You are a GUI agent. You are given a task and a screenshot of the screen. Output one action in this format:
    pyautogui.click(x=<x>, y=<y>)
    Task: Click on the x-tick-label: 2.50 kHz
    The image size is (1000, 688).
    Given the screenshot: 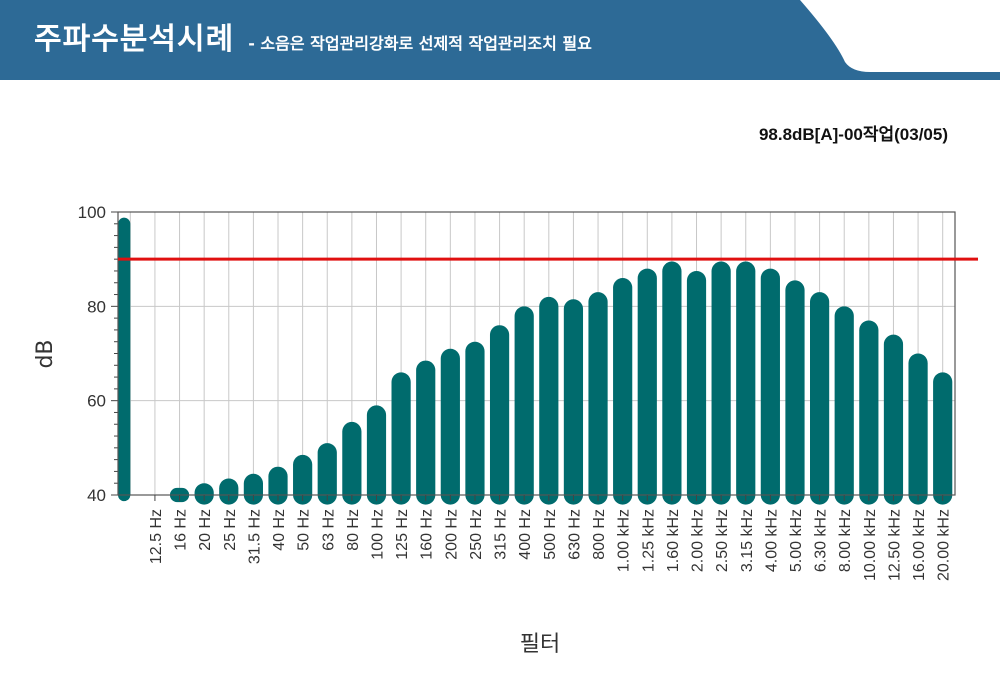 What is the action you would take?
    pyautogui.click(x=722, y=540)
    